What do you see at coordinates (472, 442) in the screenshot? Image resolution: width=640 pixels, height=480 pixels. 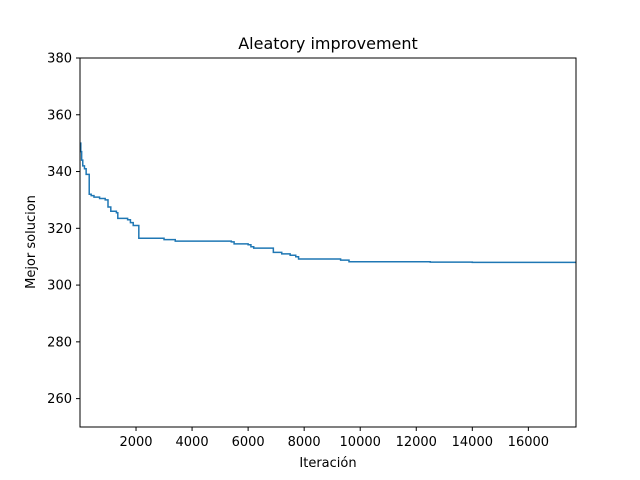 I see `x-tick-label: 14000` at bounding box center [472, 442].